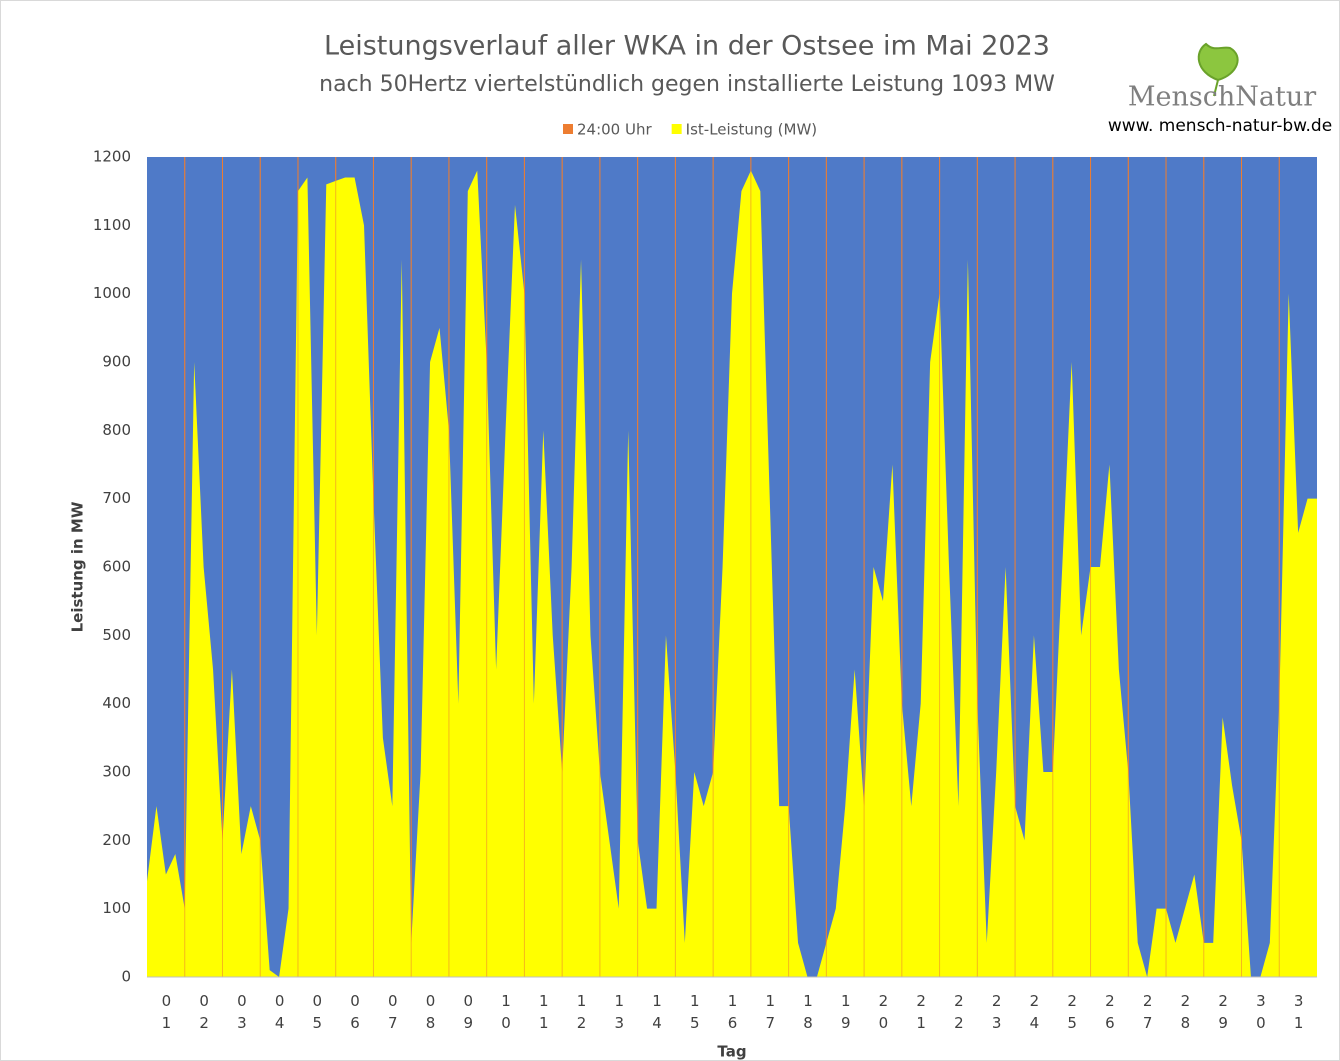 The width and height of the screenshot is (1340, 1061). I want to click on y-tick-label: 1100, so click(112, 225).